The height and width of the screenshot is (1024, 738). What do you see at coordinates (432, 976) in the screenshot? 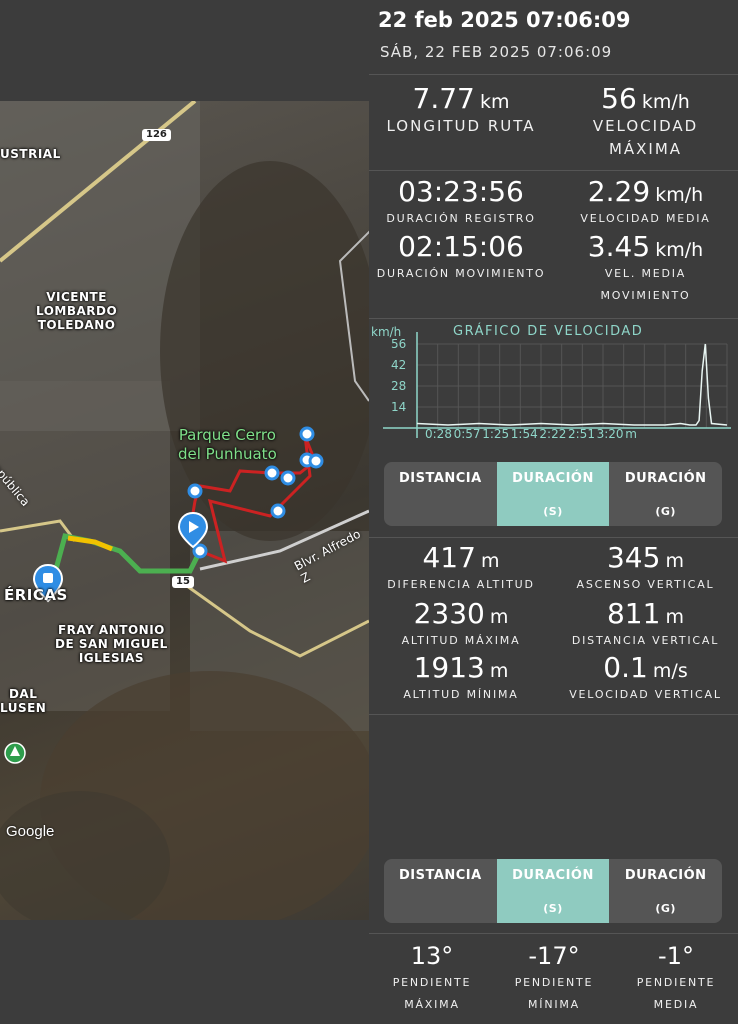
I see `stat-max-slope: 13° PENDIENTE MÁXIMA` at bounding box center [432, 976].